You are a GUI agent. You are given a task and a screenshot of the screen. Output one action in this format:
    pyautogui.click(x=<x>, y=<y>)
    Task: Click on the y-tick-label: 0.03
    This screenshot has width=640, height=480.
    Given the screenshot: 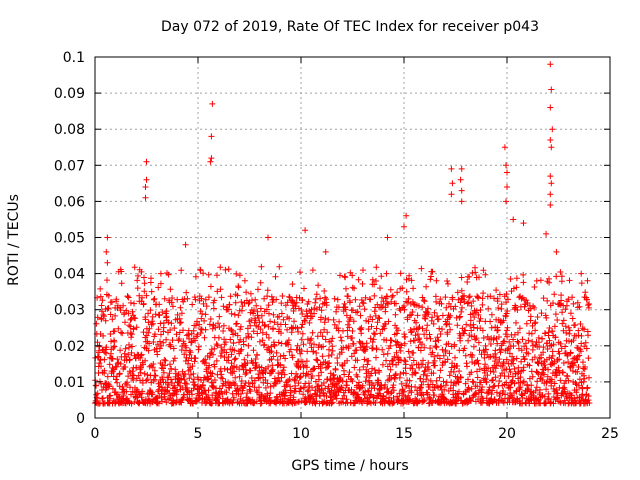 What is the action you would take?
    pyautogui.click(x=69, y=311)
    